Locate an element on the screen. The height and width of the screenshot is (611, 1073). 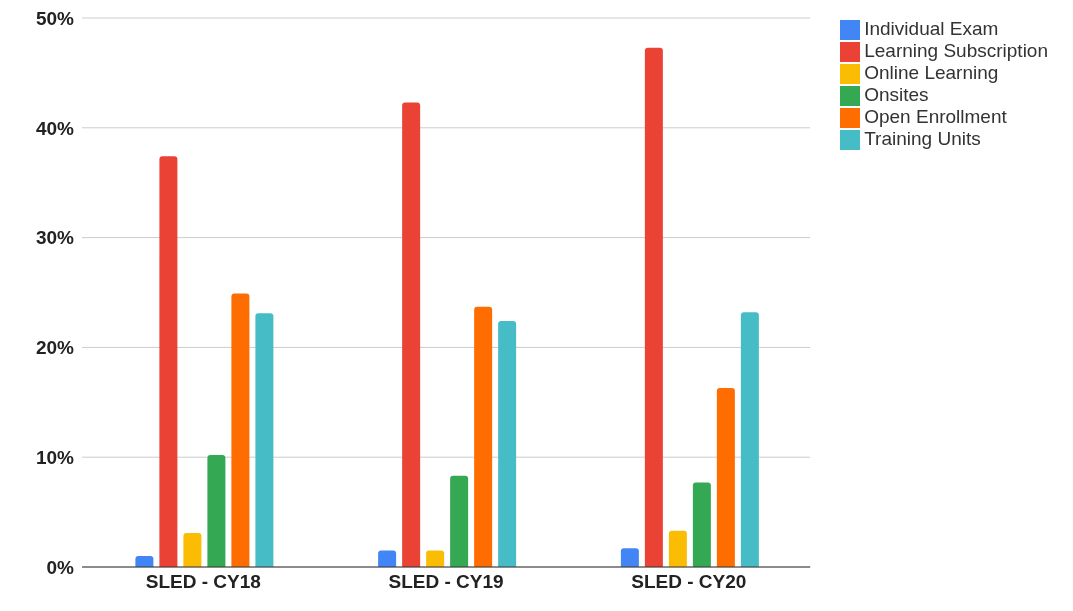
y-tick-label: 20% is located at coordinates (55, 348).